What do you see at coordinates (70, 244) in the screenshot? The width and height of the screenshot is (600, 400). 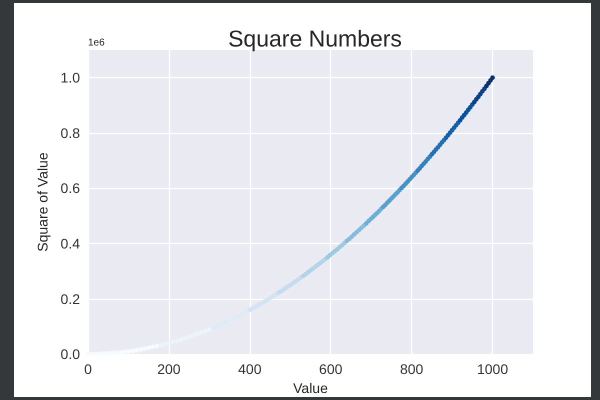 I see `y-tick-label: 0.4` at bounding box center [70, 244].